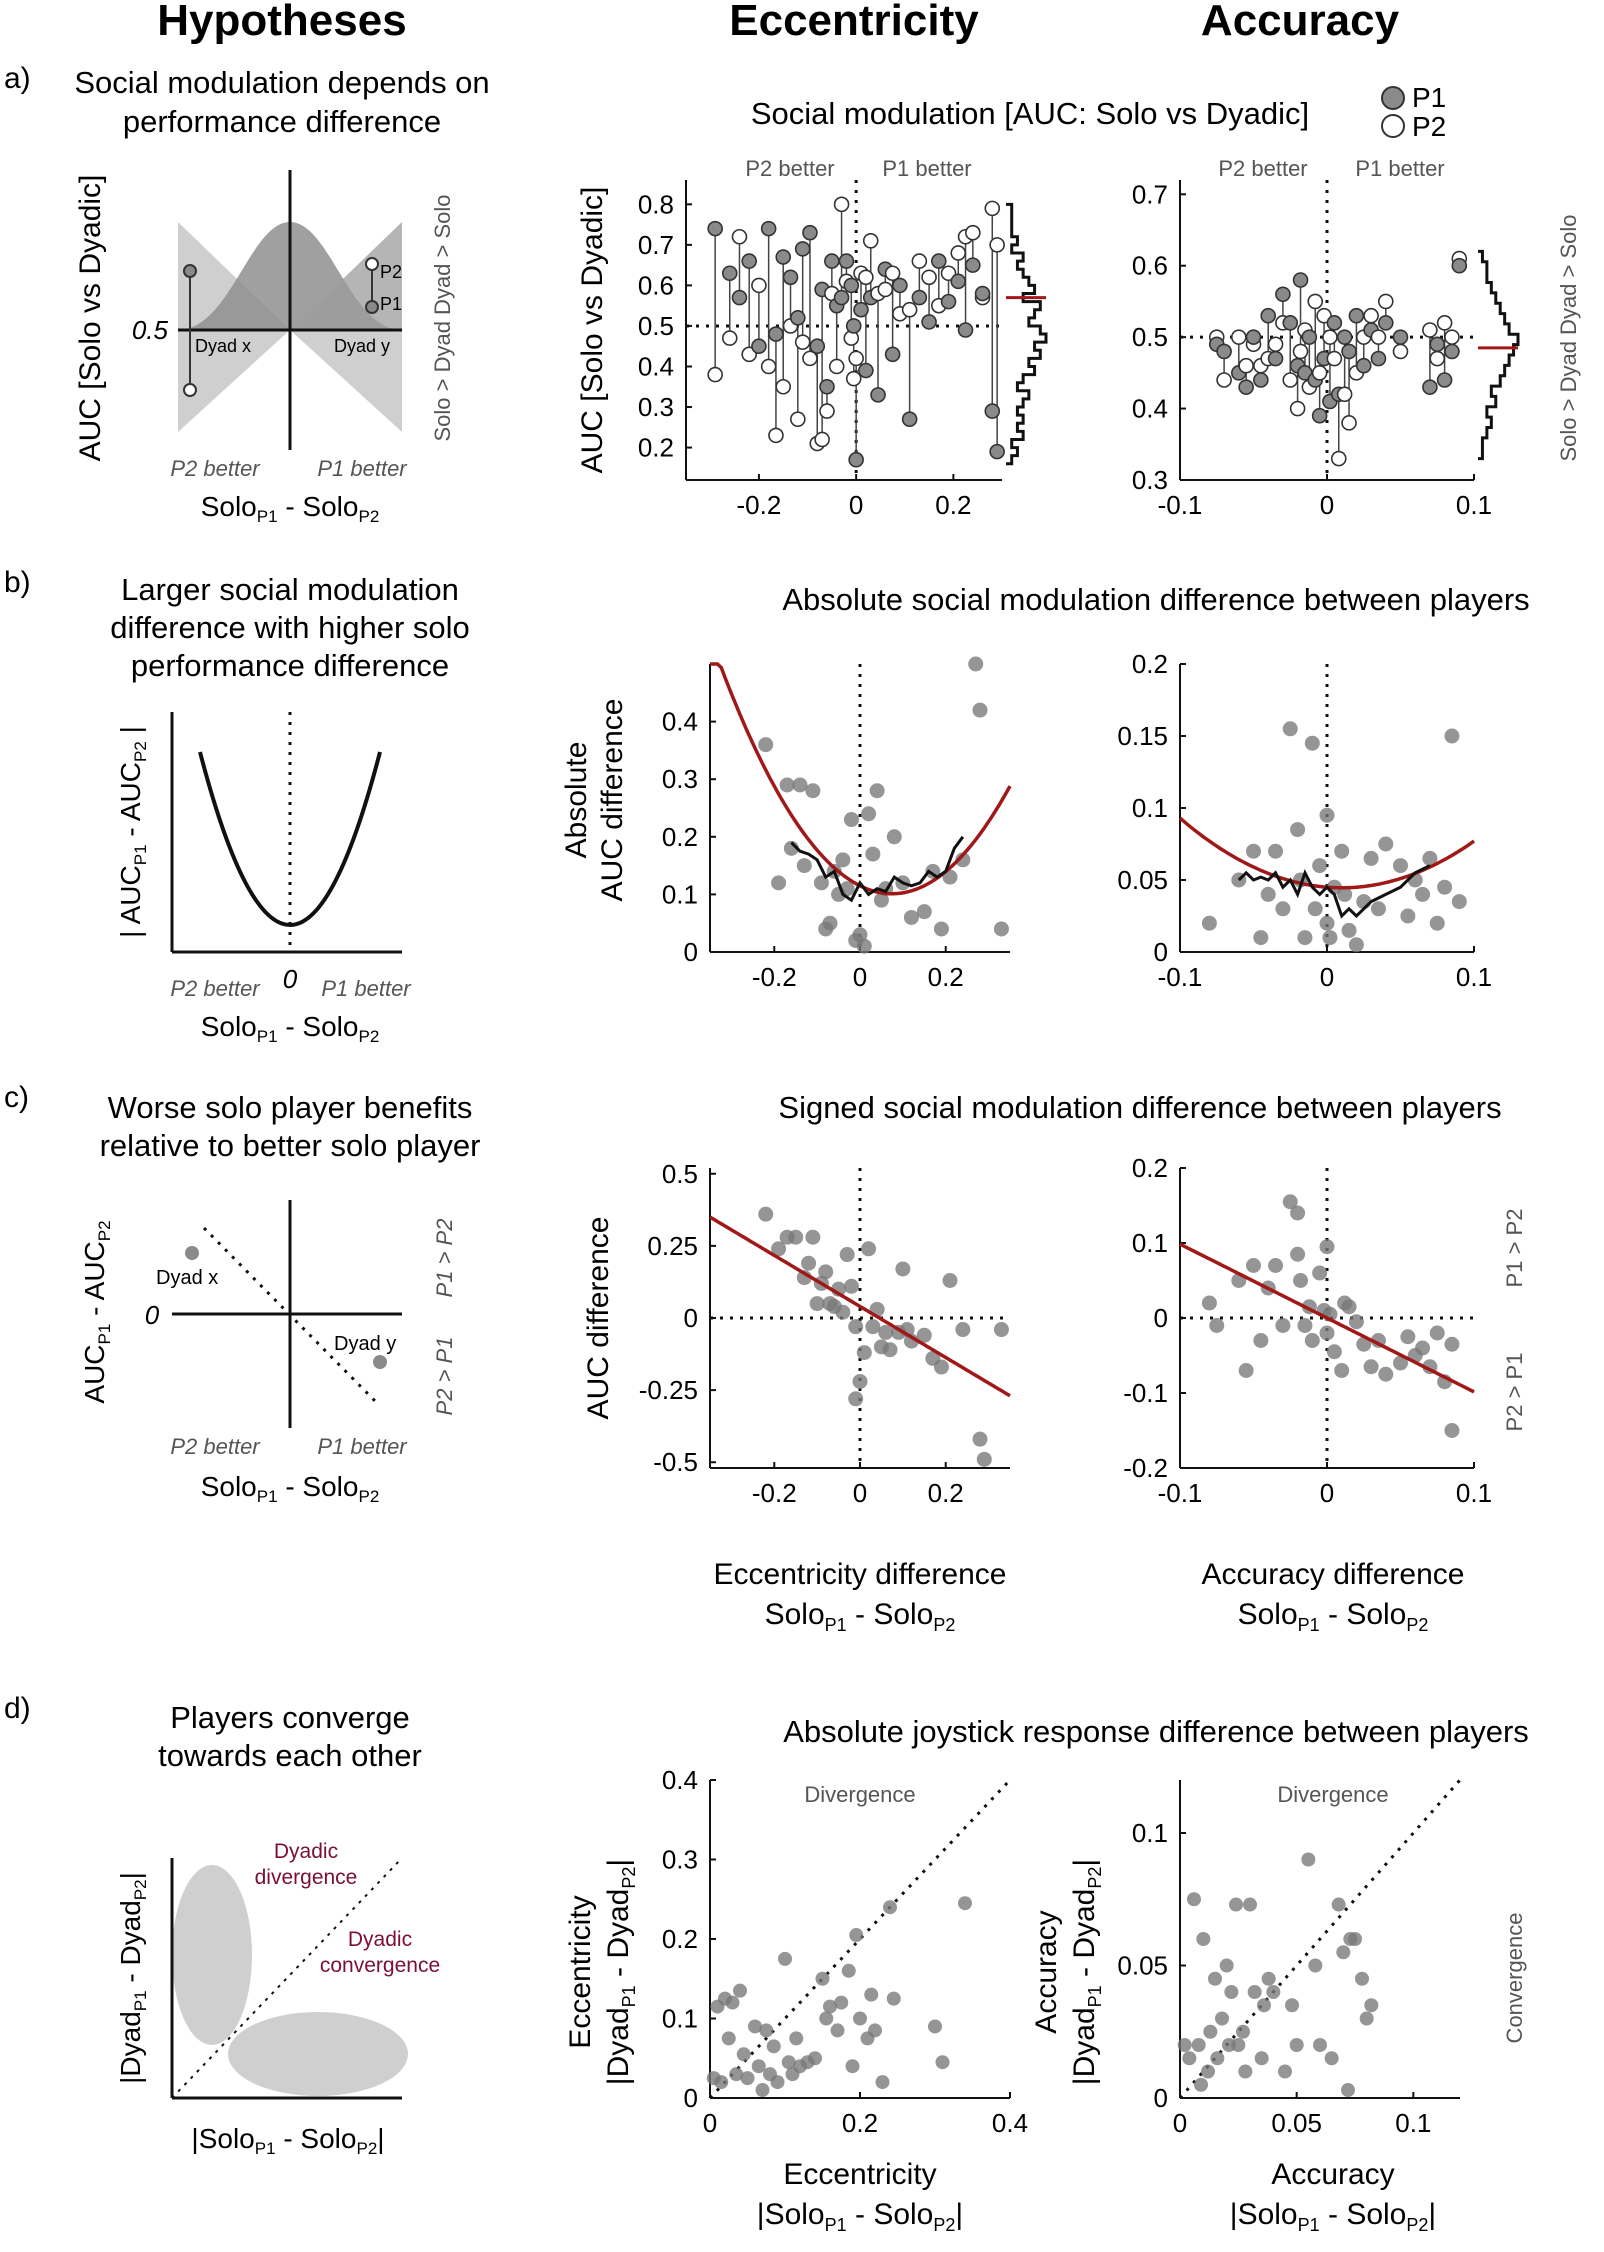 The height and width of the screenshot is (2252, 1604). What do you see at coordinates (854, 22) in the screenshot?
I see `header-eccentricity: Eccentricity` at bounding box center [854, 22].